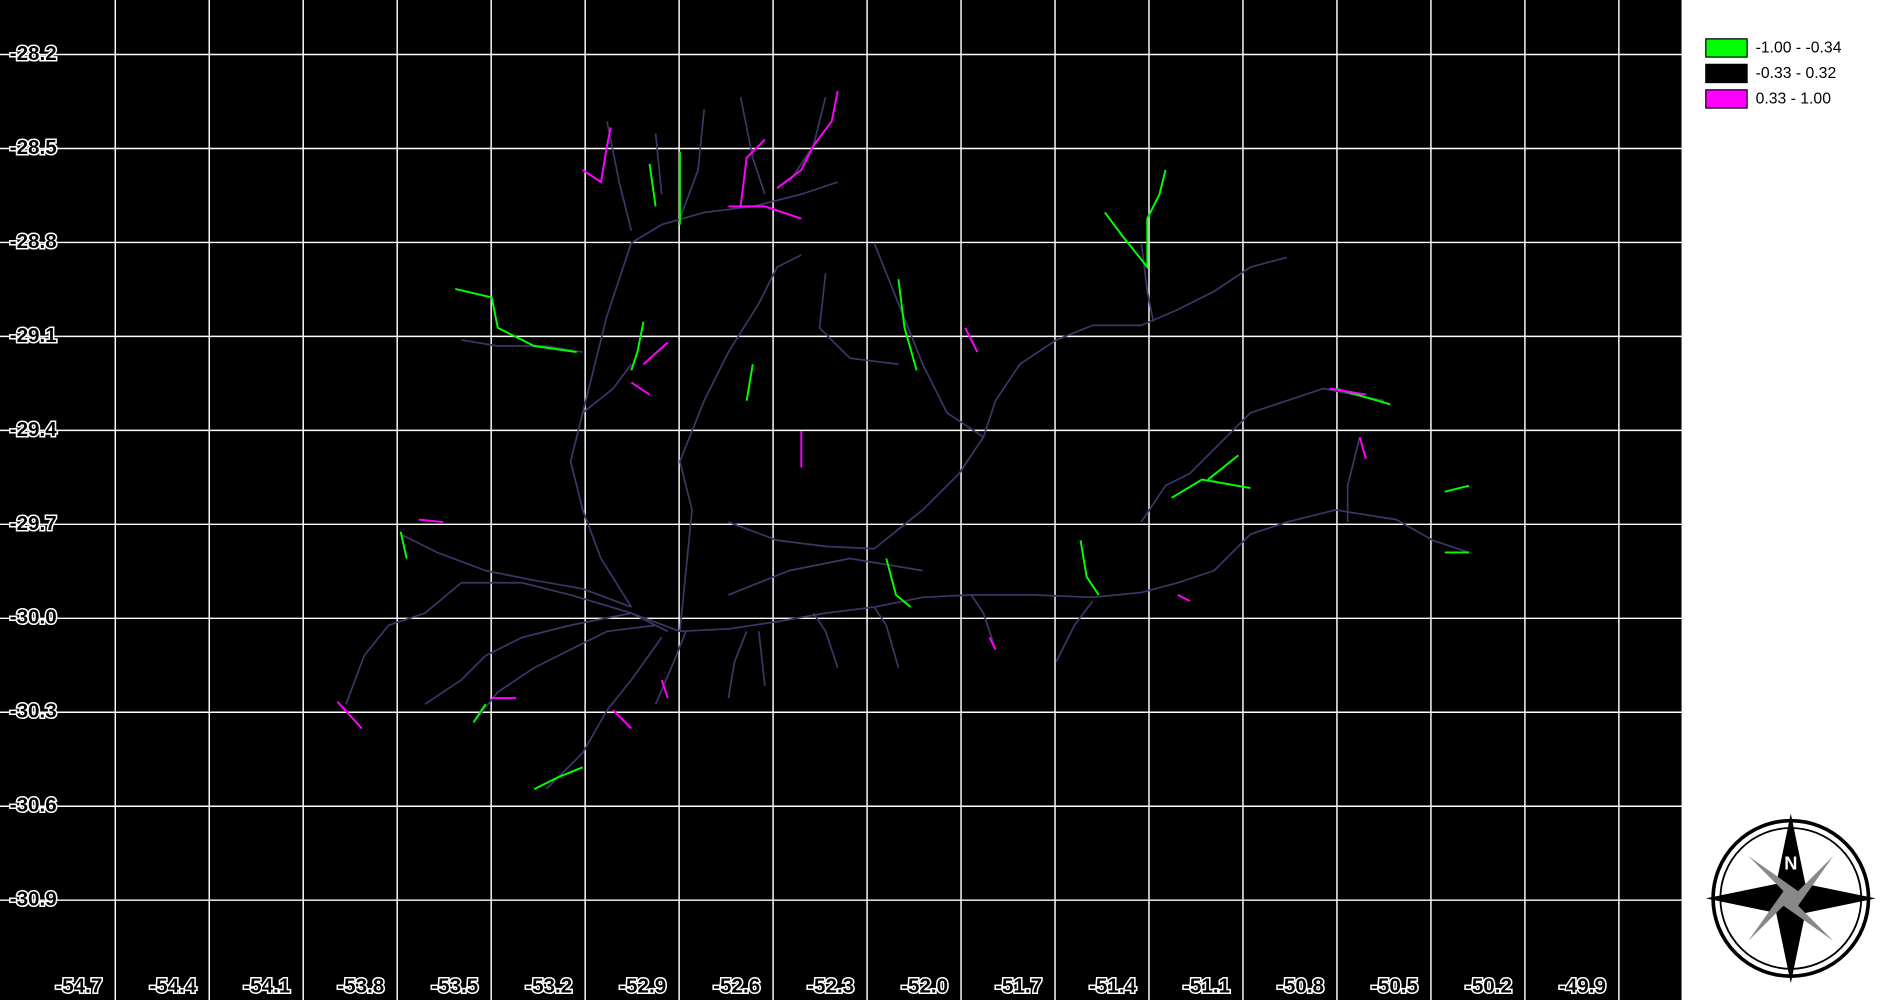 This screenshot has height=1000, width=1894. Describe the element at coordinates (33, 617) in the screenshot. I see `y-tick-label: -30.0` at that location.